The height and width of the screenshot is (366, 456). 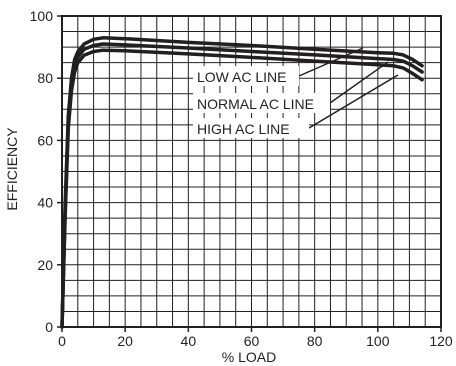 I want to click on x-tick-label: 80, so click(x=315, y=341).